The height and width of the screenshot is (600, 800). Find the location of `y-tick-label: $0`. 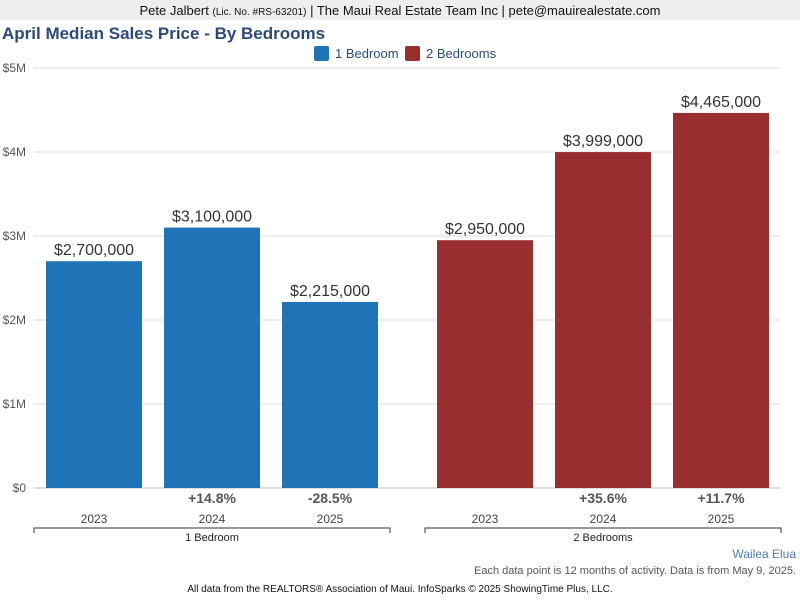

y-tick-label: $0 is located at coordinates (20, 488).